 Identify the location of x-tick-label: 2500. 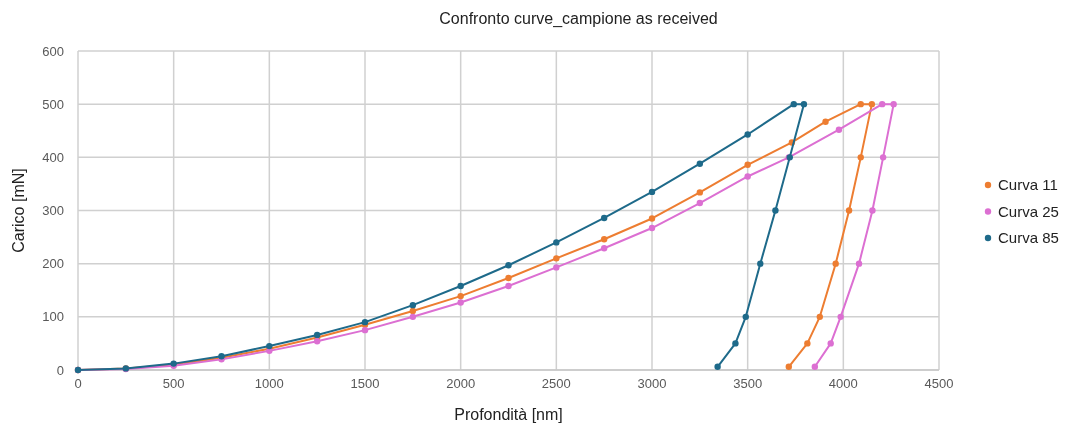
(556, 383).